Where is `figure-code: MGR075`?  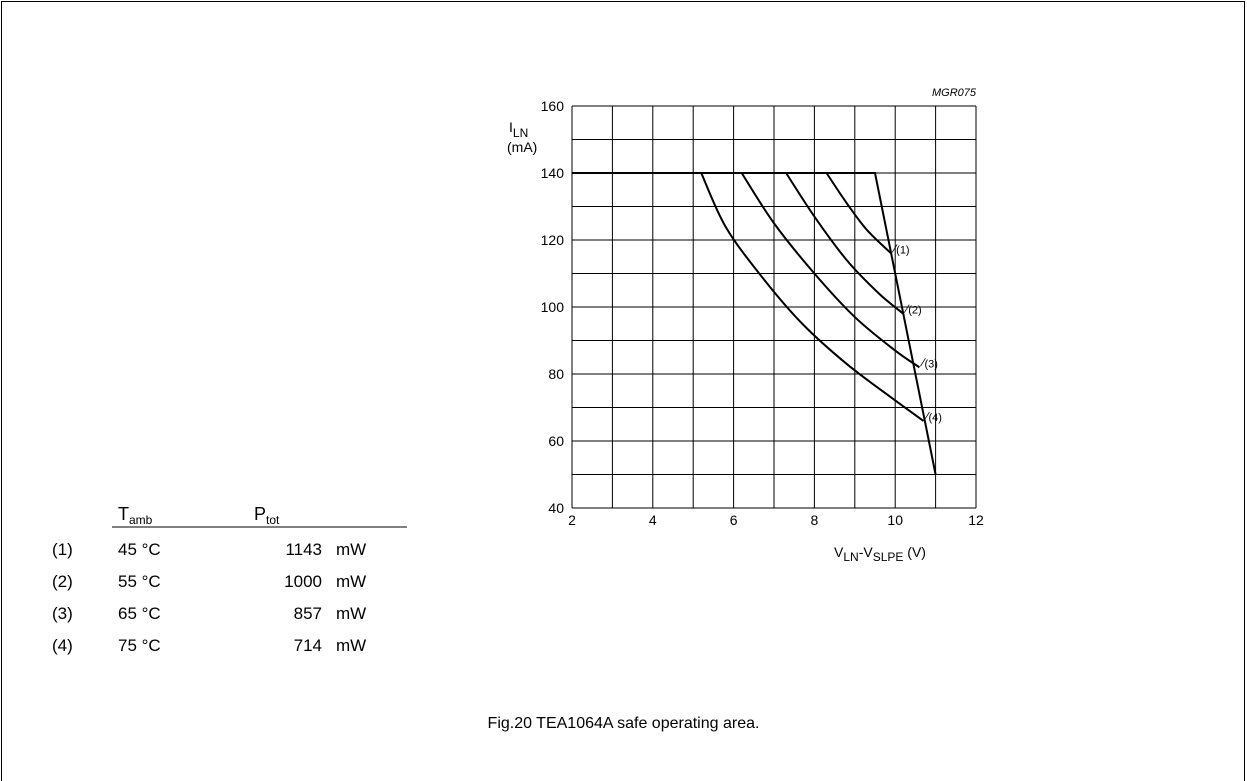 figure-code: MGR075 is located at coordinates (954, 93).